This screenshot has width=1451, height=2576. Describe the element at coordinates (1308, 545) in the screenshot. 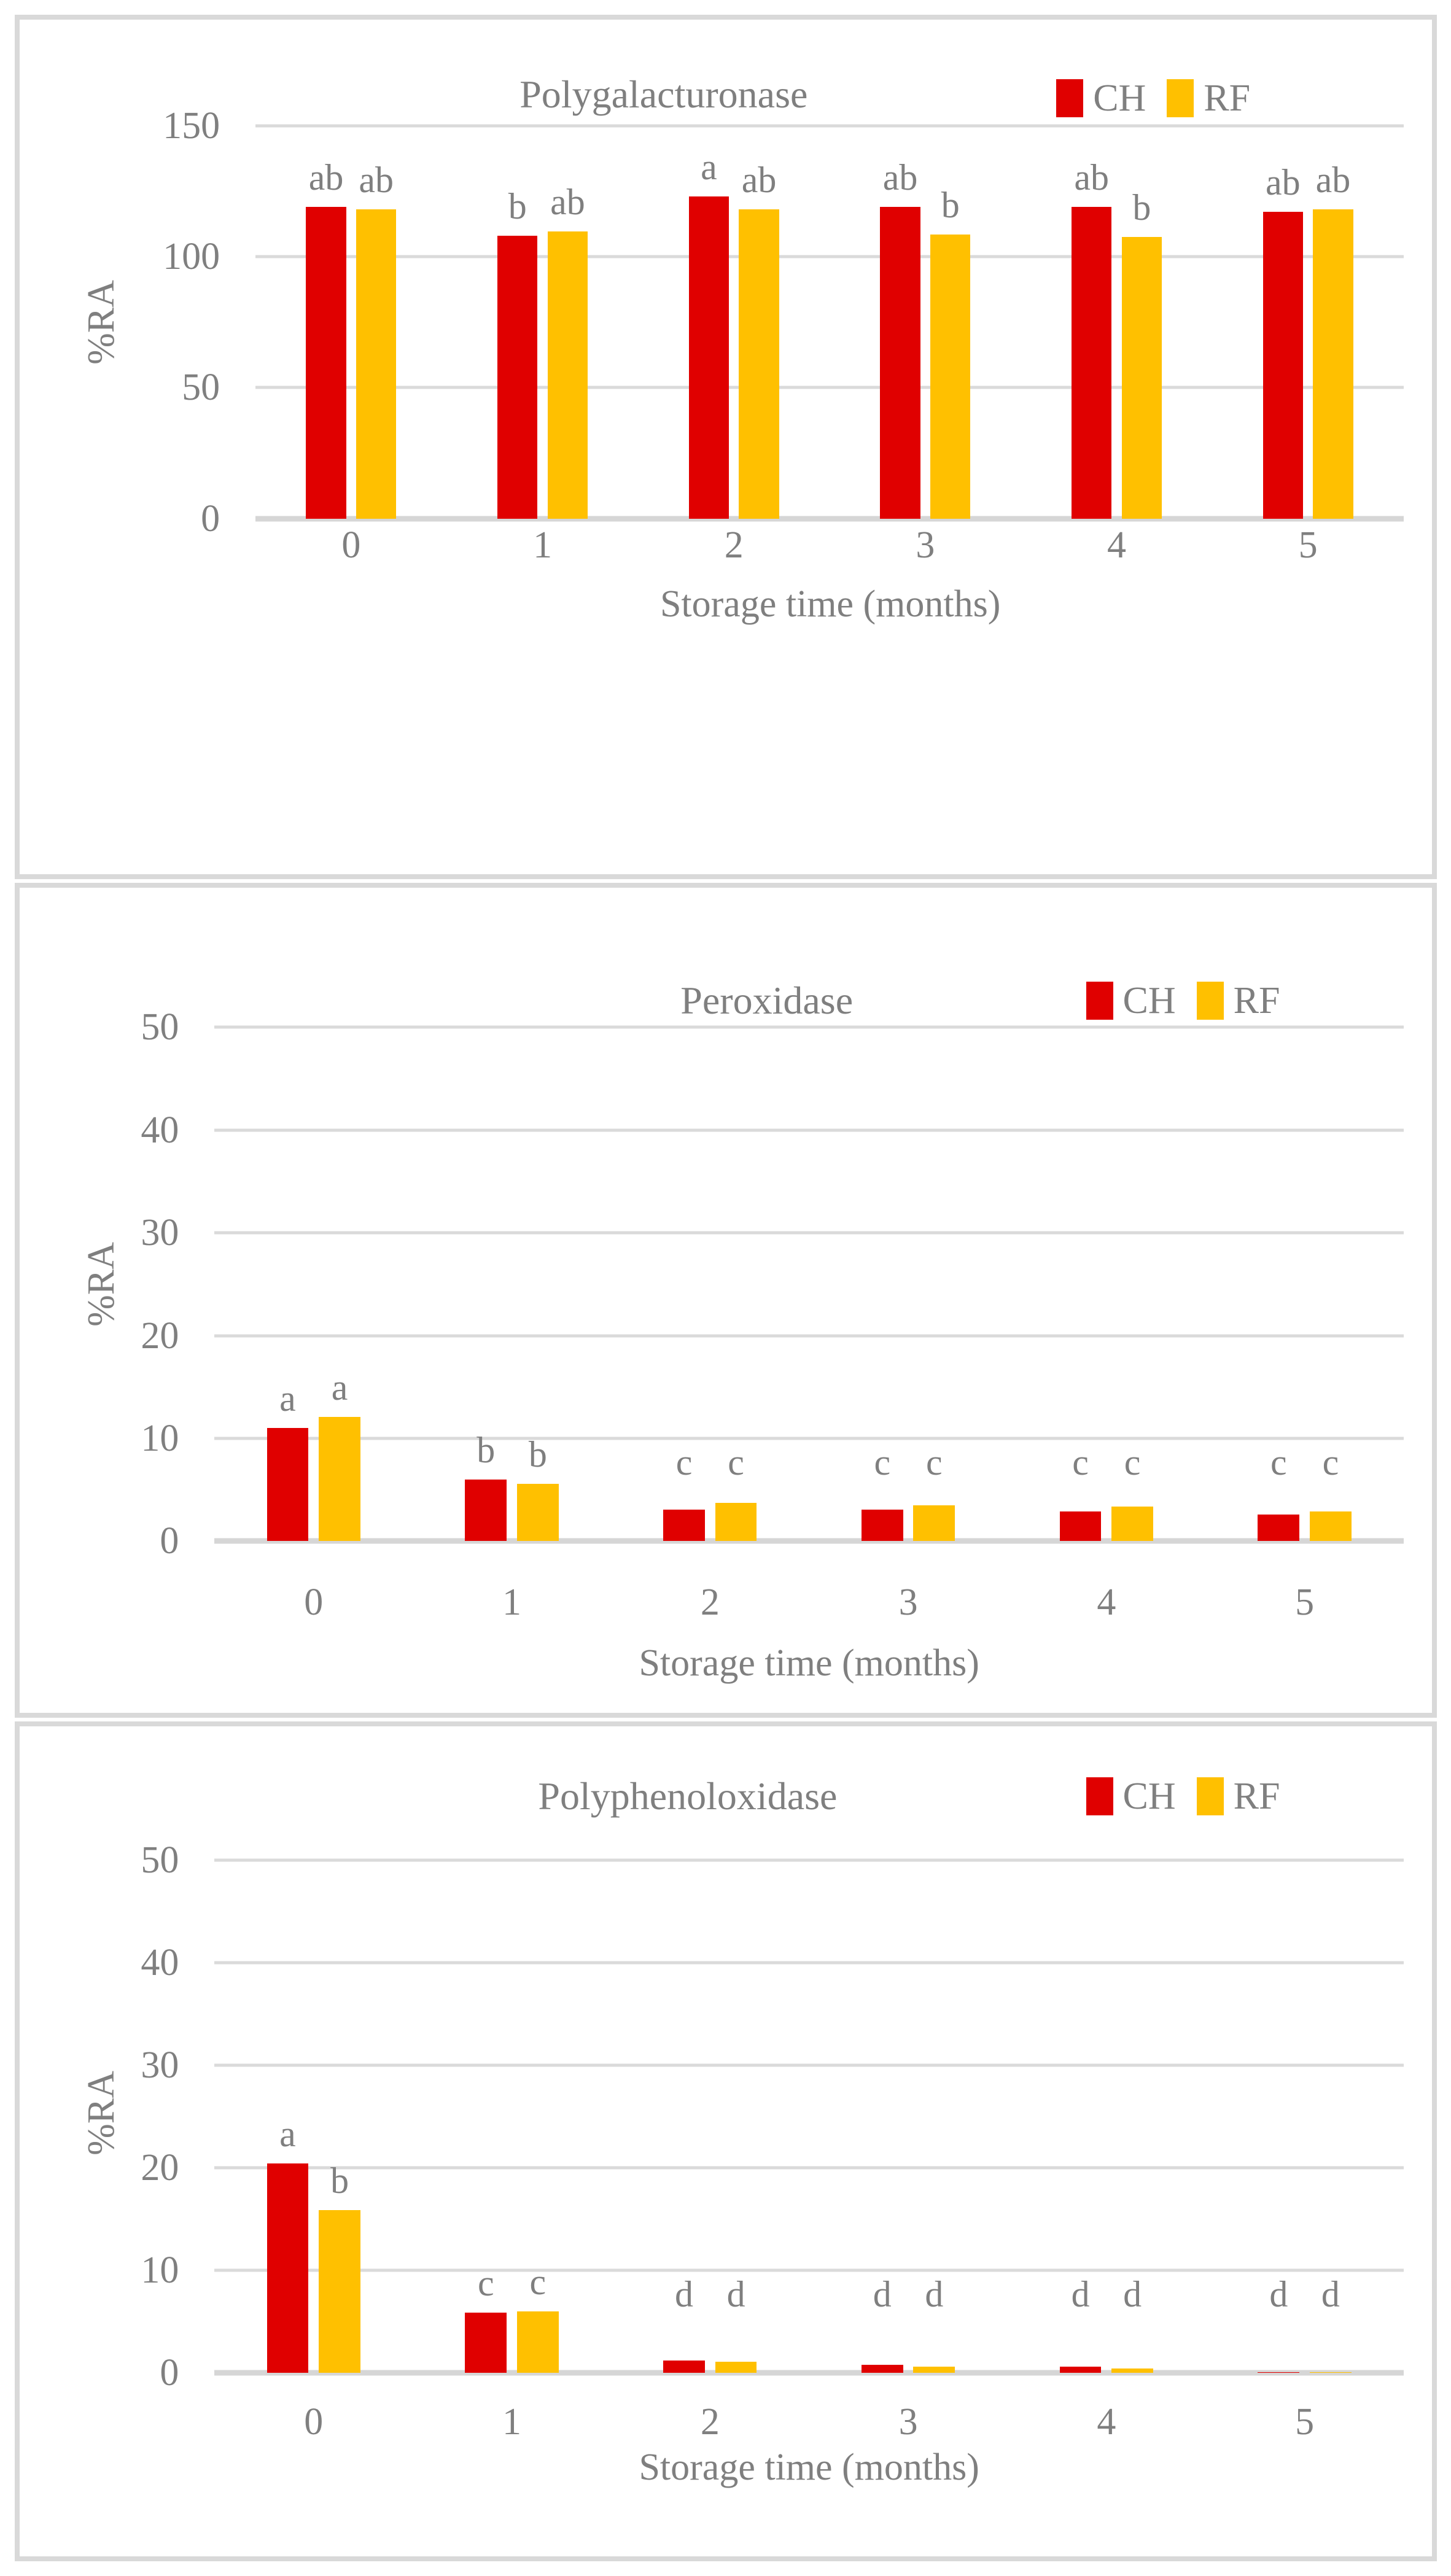

I see `x-tick-label: 5` at that location.